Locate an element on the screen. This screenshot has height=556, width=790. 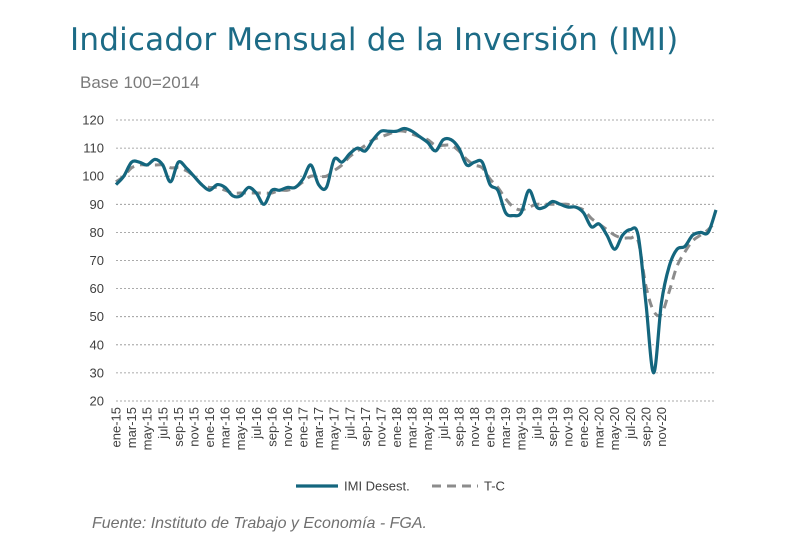
y-axis-ticks: 20 30 40 50 60 70 80 90 100 110 120 is located at coordinates (93, 261).